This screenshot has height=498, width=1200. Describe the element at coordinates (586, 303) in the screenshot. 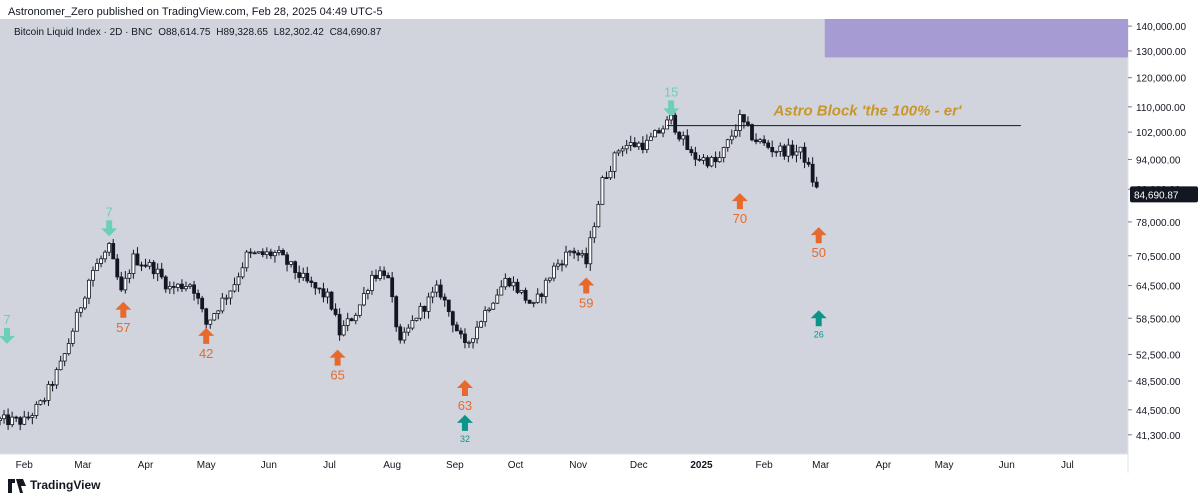

I see `marker-label: 59` at that location.